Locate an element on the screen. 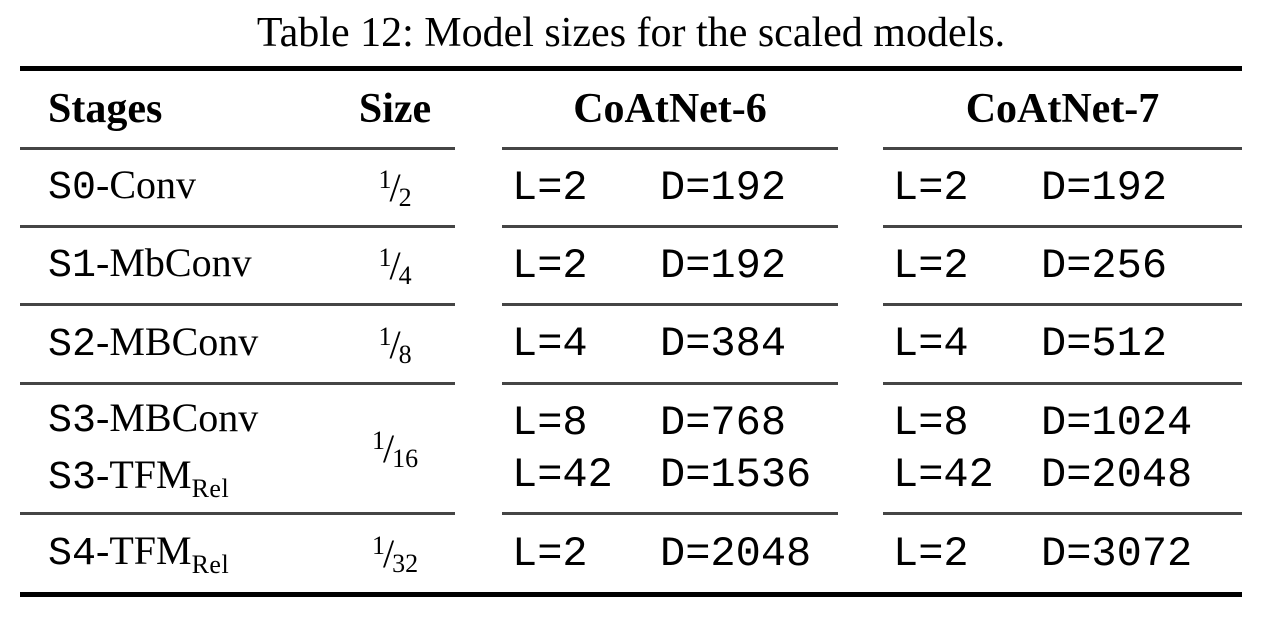 Image resolution: width=1262 pixels, height=620 pixels. coatnet7-cell: L=2 D=256 is located at coordinates (1062, 267).